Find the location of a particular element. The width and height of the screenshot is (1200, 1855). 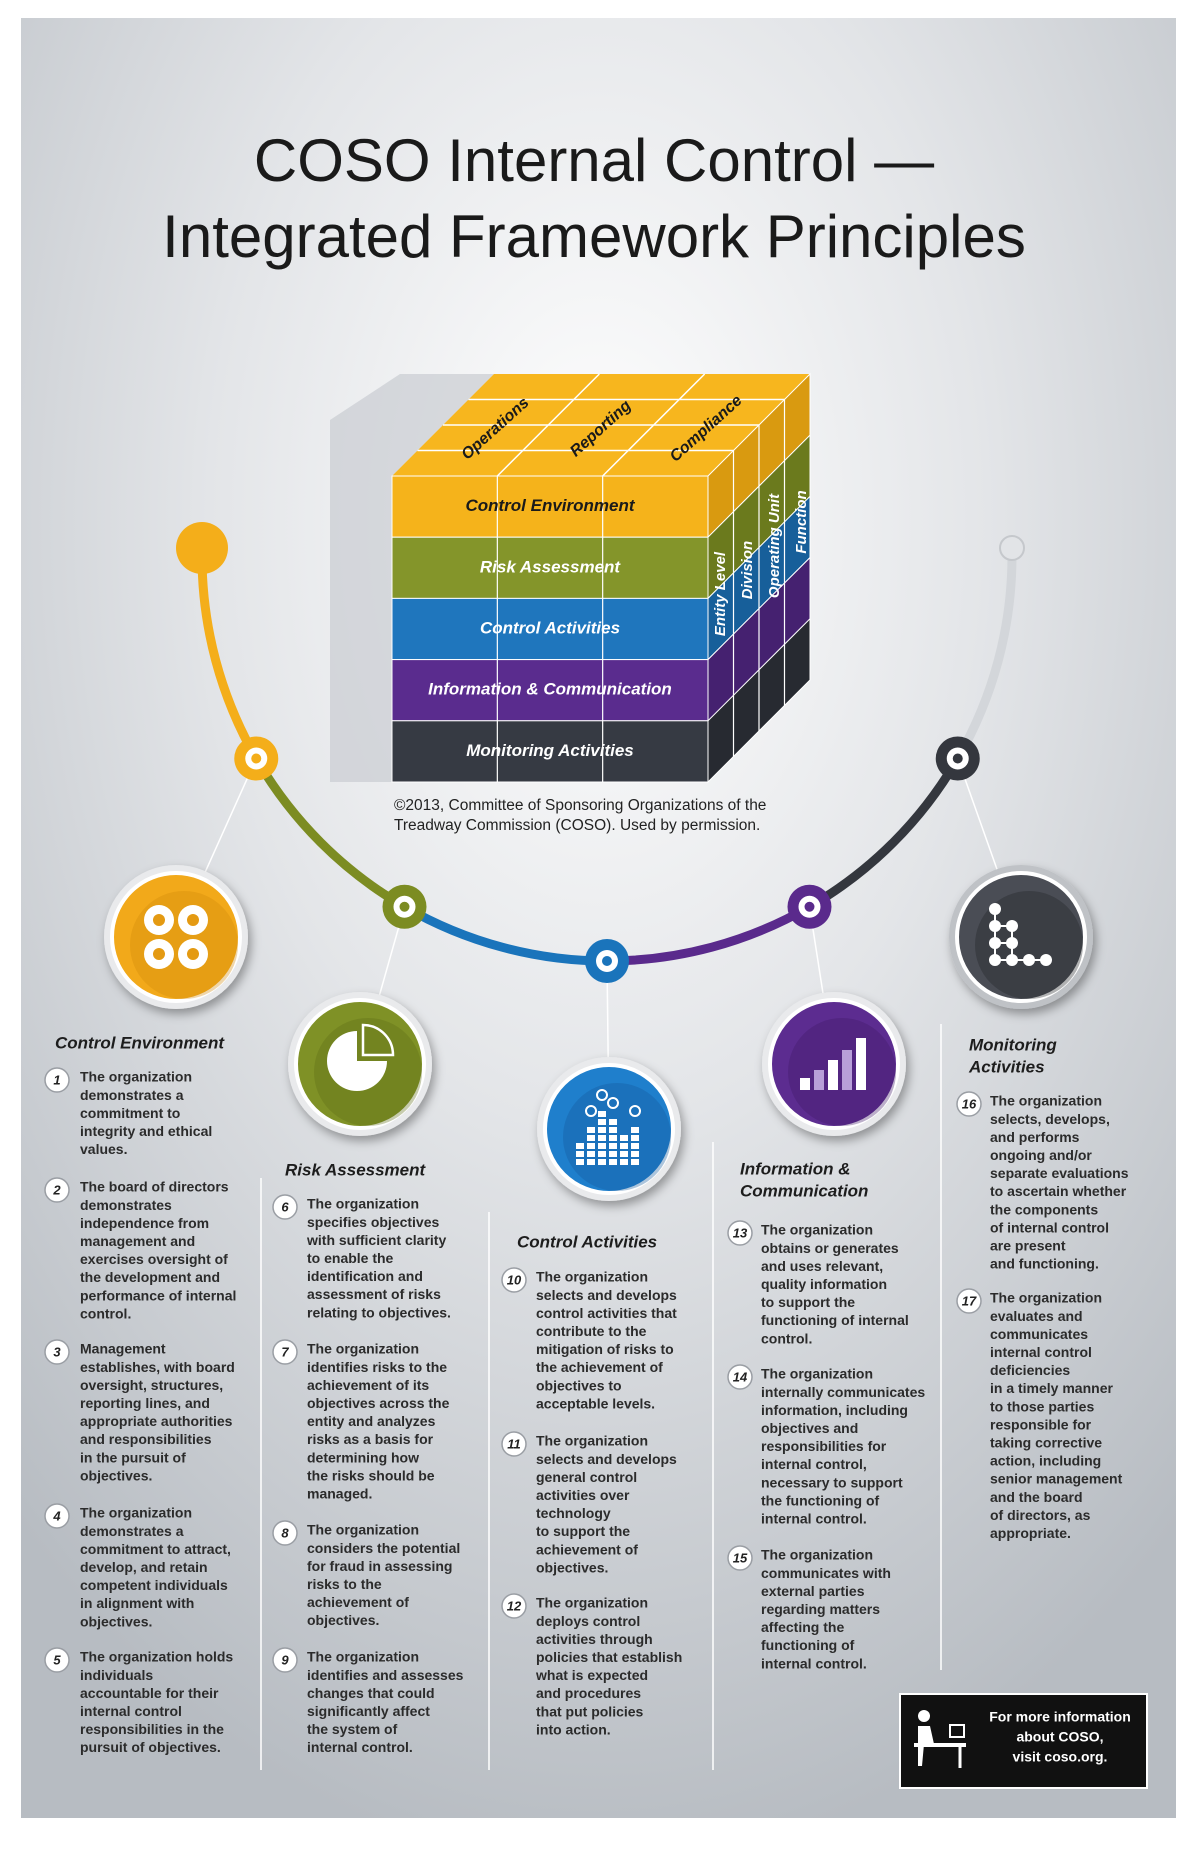

principle-text: selects and develops is located at coordinates (606, 1295).